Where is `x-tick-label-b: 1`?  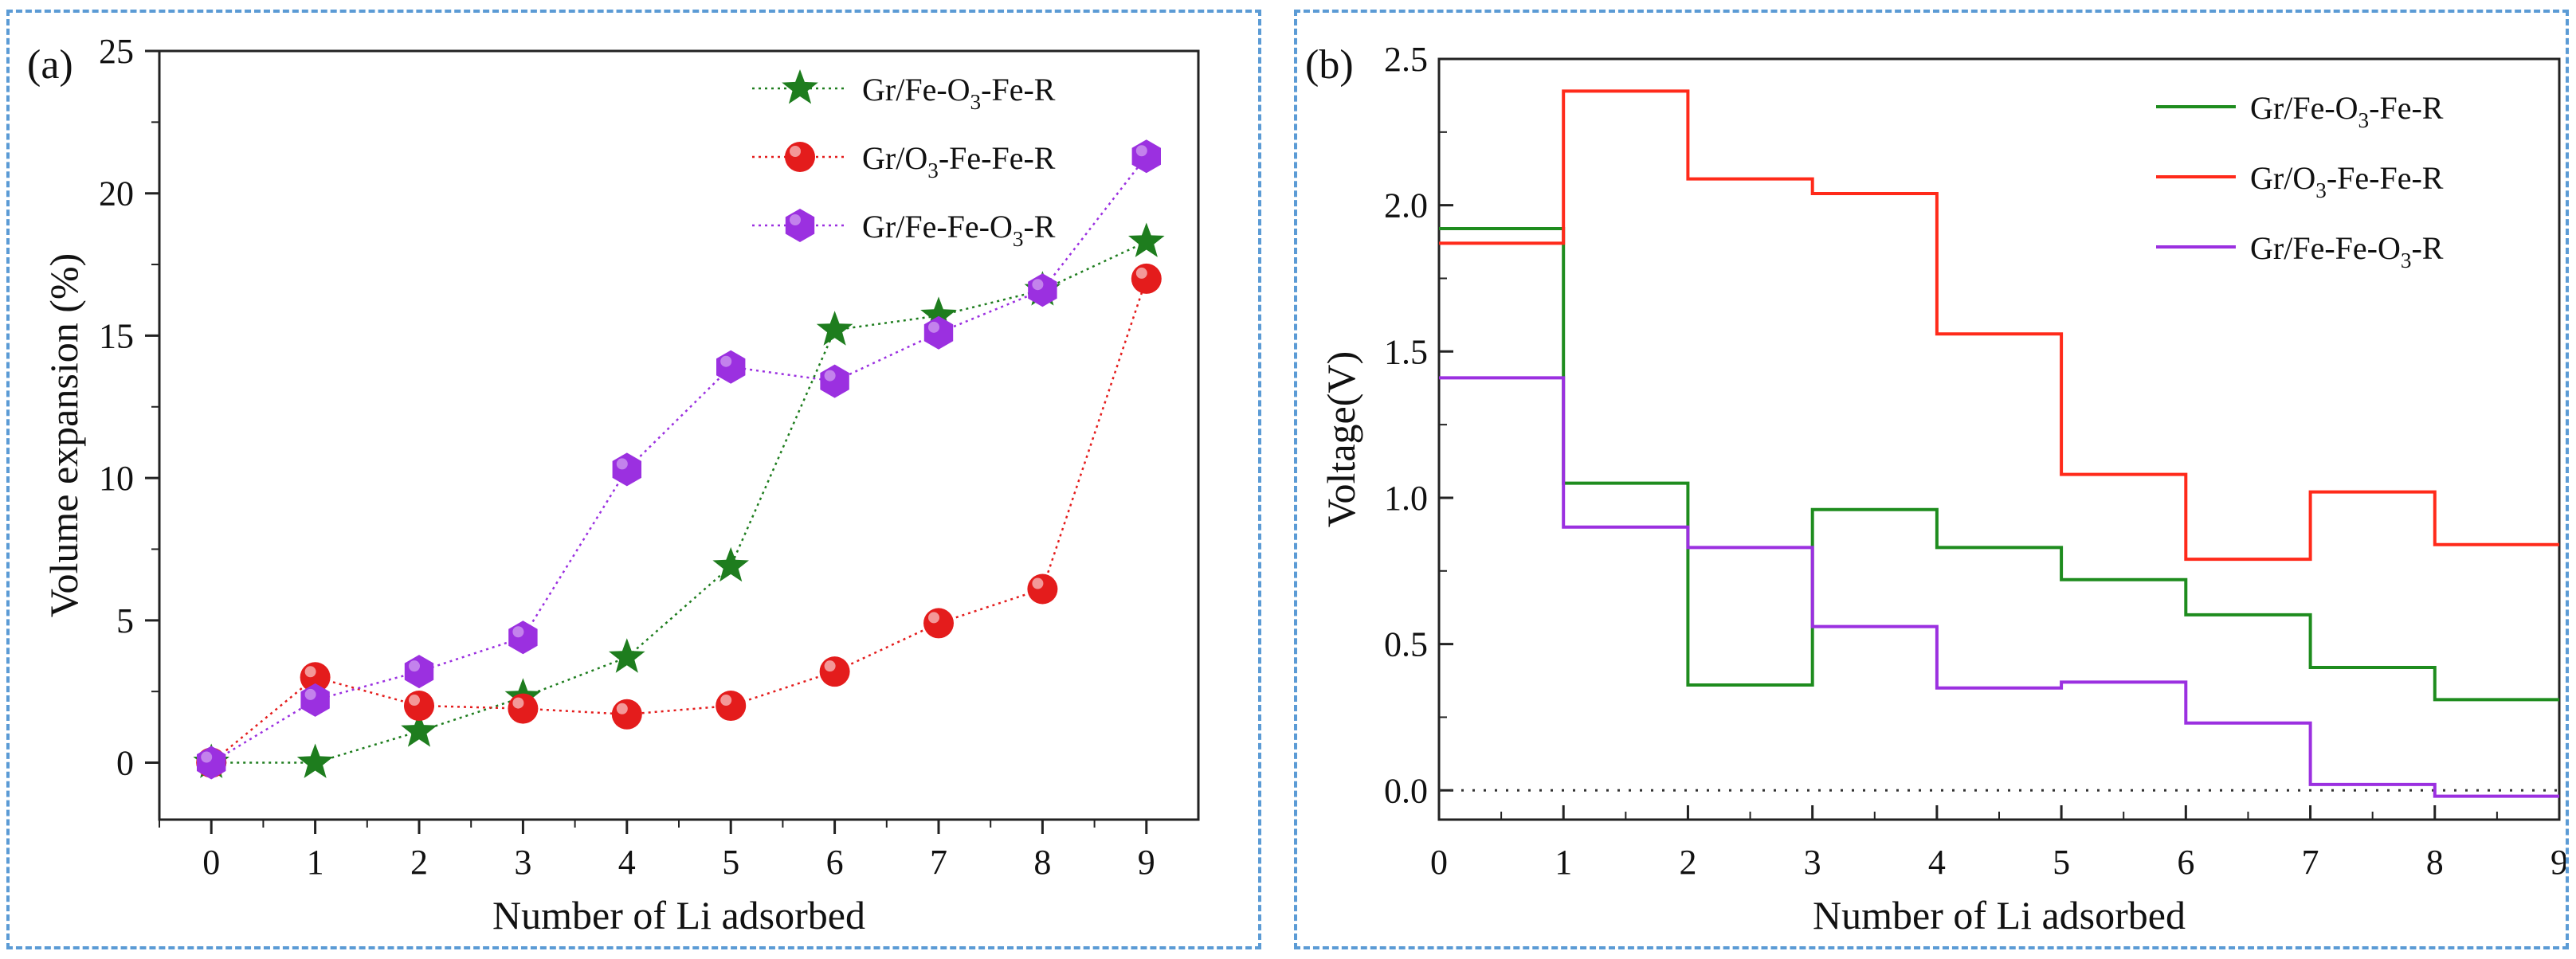
x-tick-label-b: 1 is located at coordinates (1563, 862).